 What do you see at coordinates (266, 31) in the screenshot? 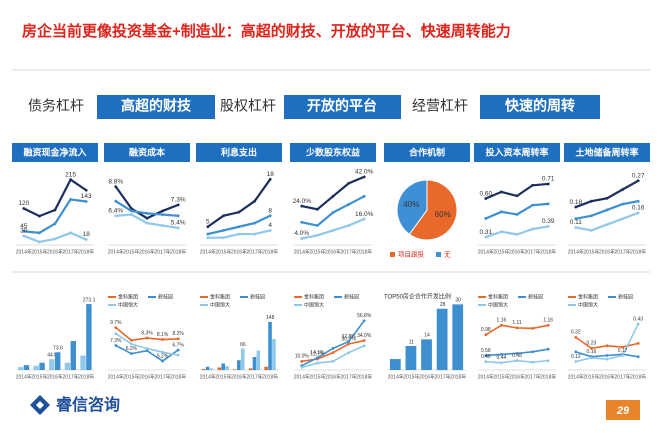
I see `slide-title: 房企当前更像投资基金+制造业：高超的财技、开放的平台、快速周转能力` at bounding box center [266, 31].